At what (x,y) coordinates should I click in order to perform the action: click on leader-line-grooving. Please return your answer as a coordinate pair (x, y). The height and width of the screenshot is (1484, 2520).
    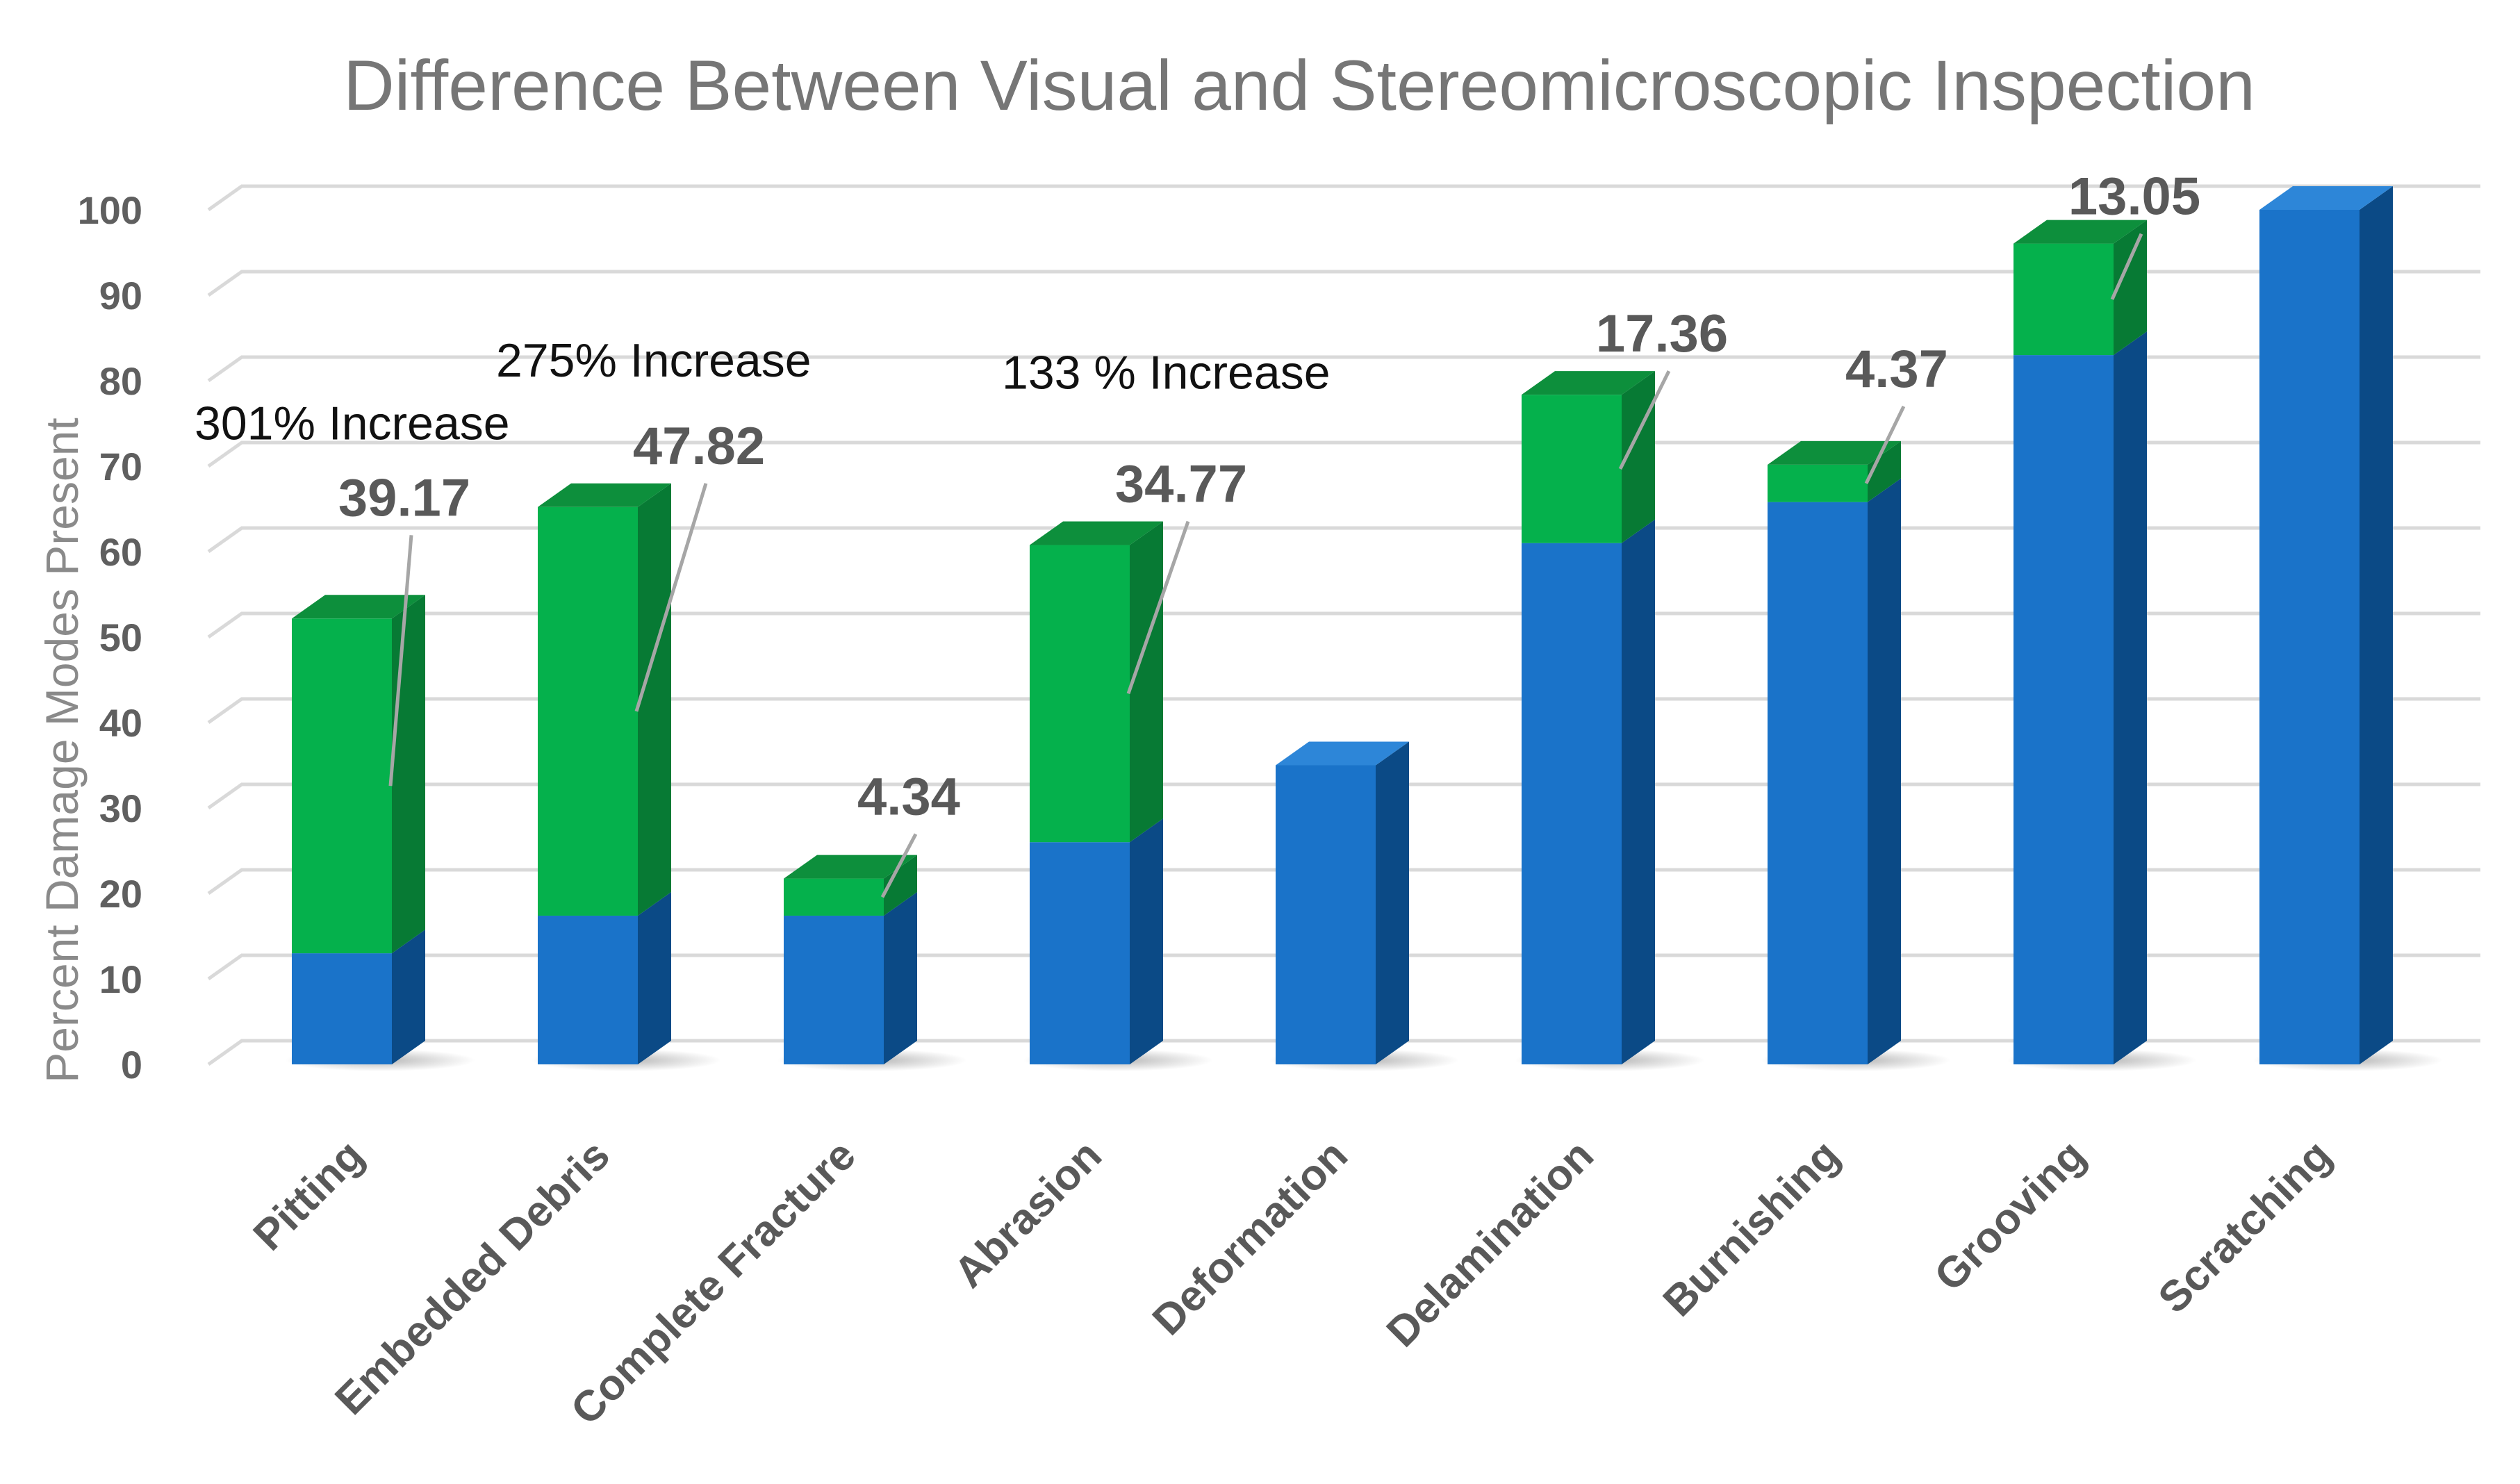
    Looking at the image, I should click on (2126, 266).